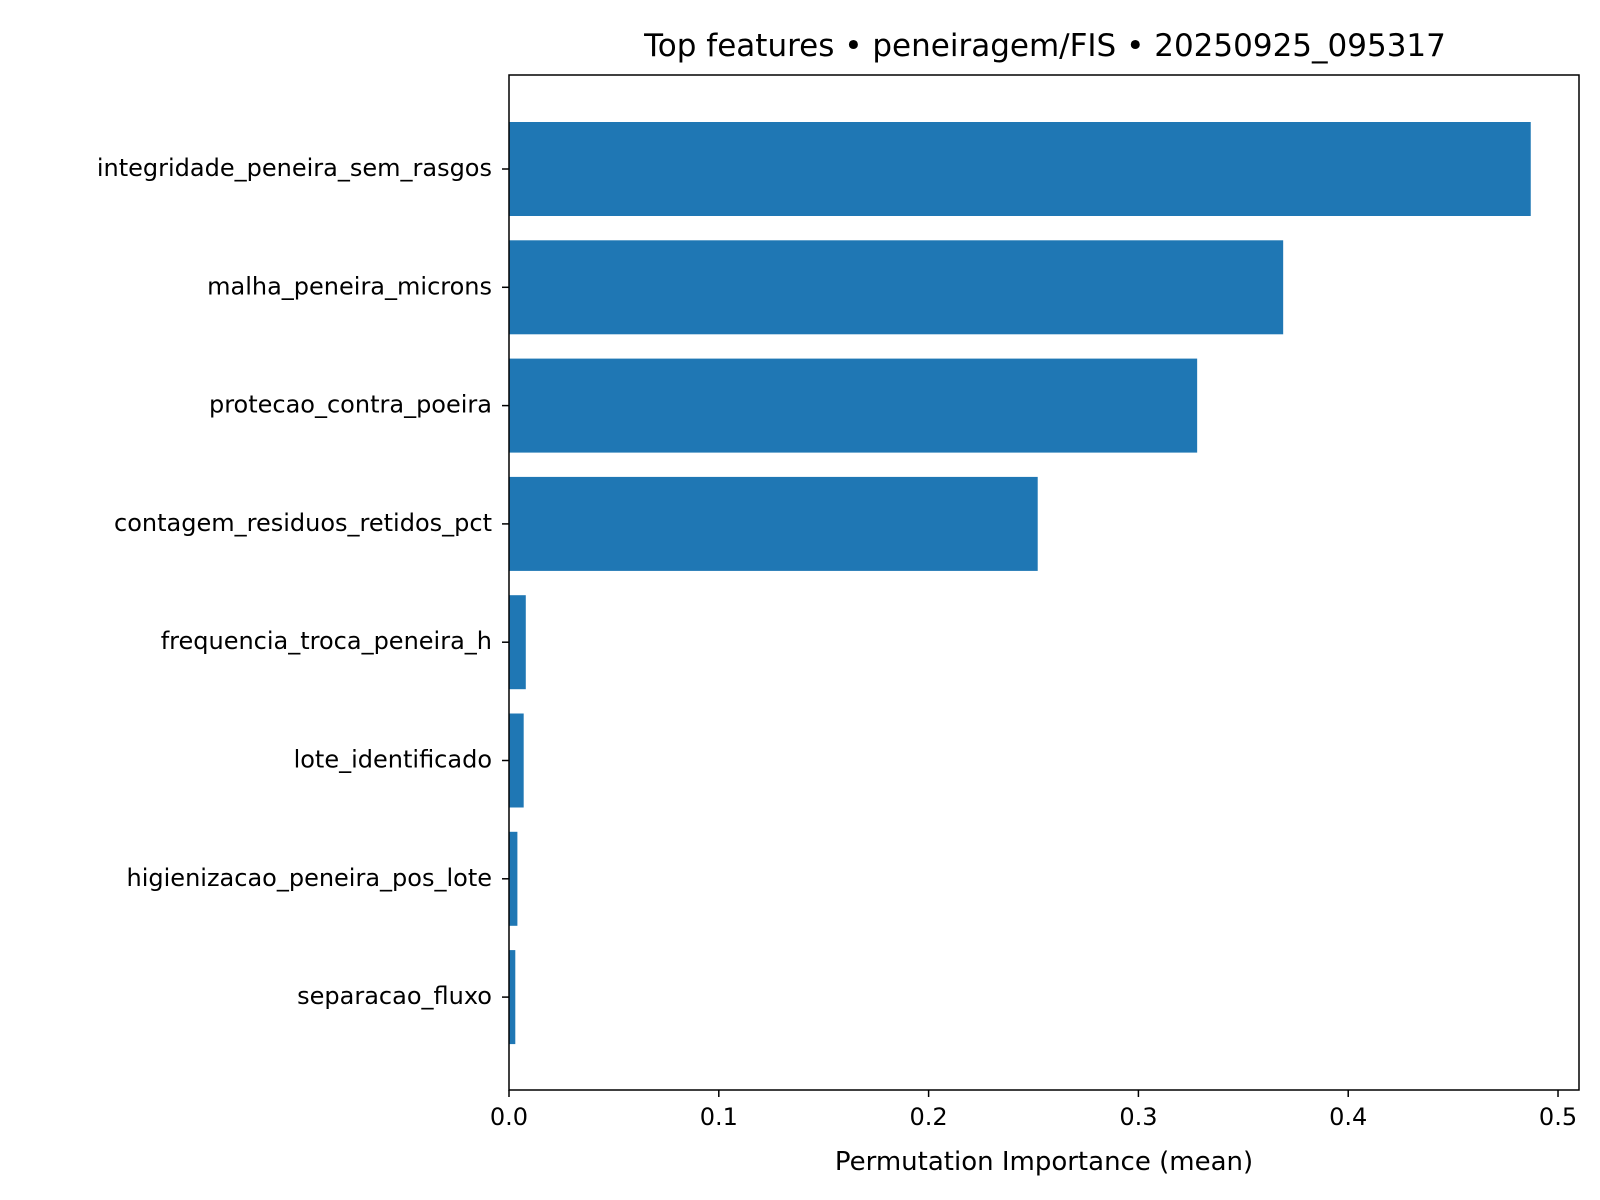 The height and width of the screenshot is (1200, 1600). Describe the element at coordinates (326, 641) in the screenshot. I see `y-tick-label: frequencia_troca_peneira_h` at that location.